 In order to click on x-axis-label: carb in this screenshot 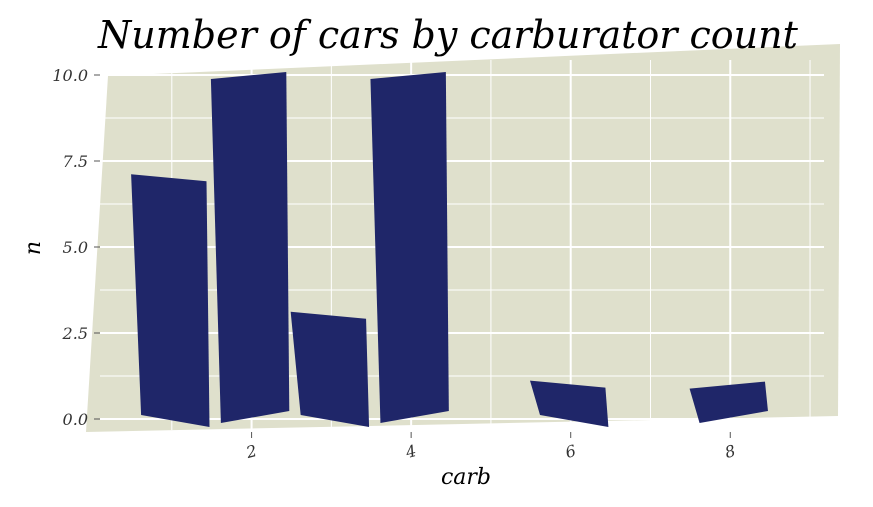, I will do `click(466, 477)`.